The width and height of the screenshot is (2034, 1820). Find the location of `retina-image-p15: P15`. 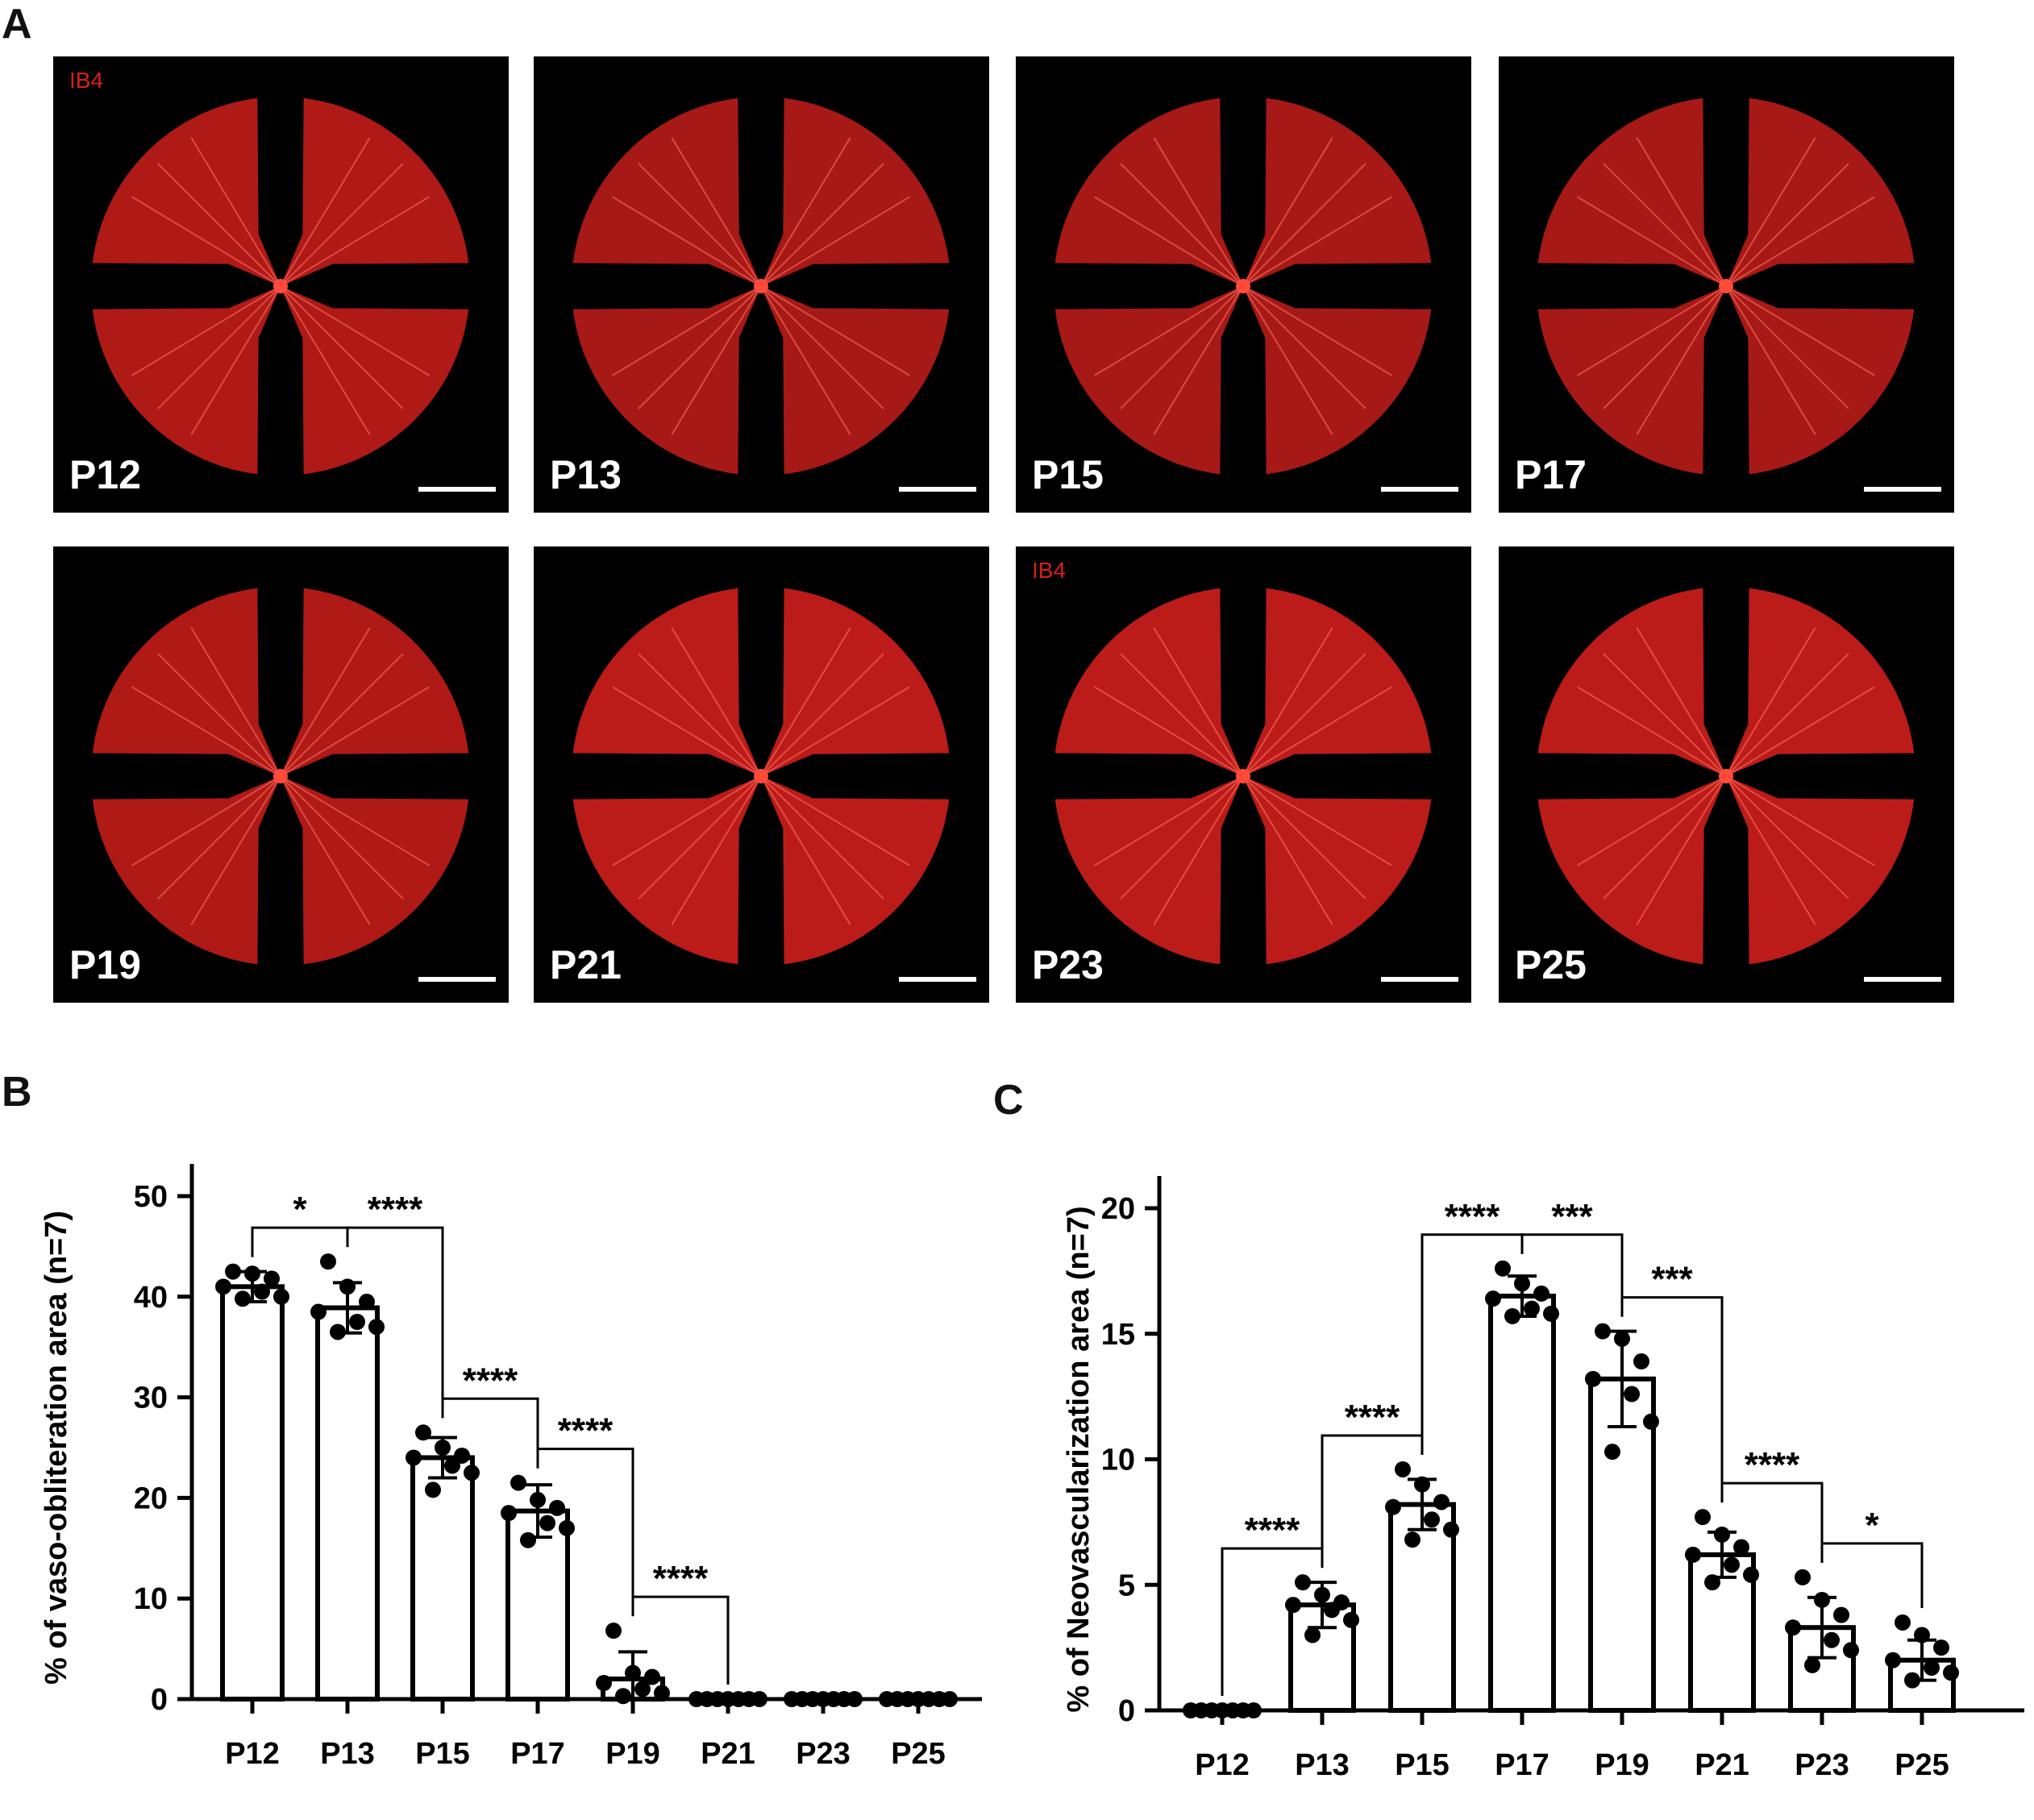

retina-image-p15: P15 is located at coordinates (1243, 285).